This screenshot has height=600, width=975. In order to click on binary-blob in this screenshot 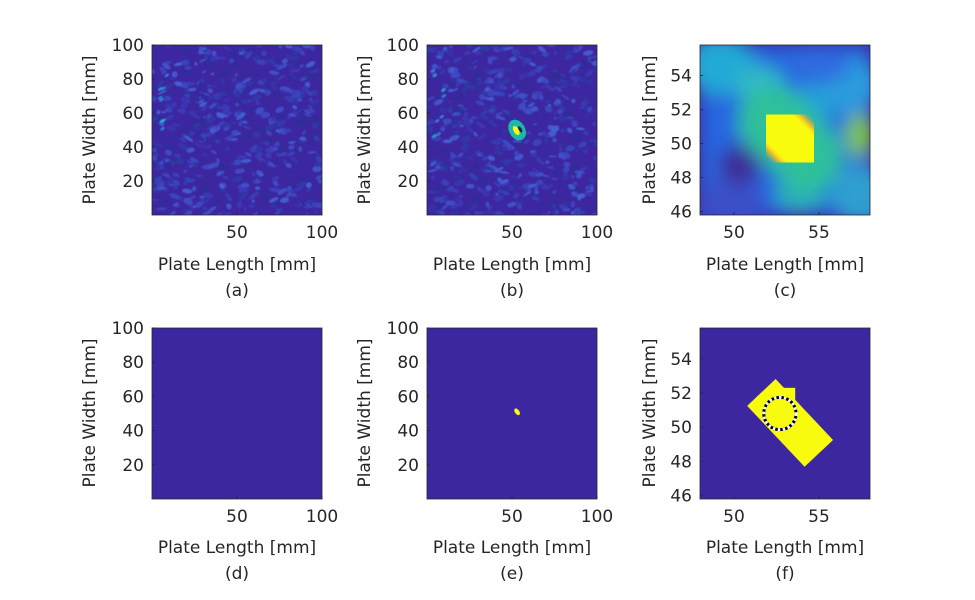, I will do `click(790, 423)`.